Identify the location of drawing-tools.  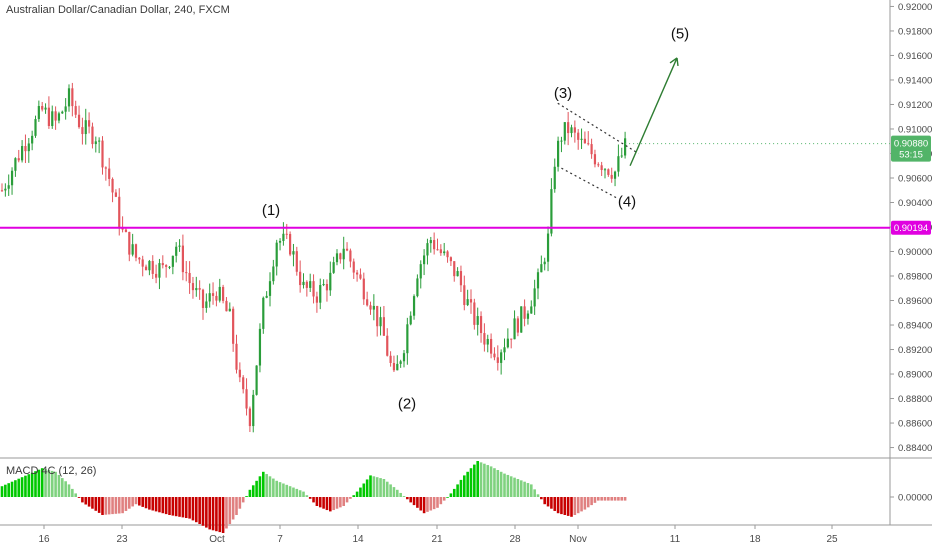
(618, 128).